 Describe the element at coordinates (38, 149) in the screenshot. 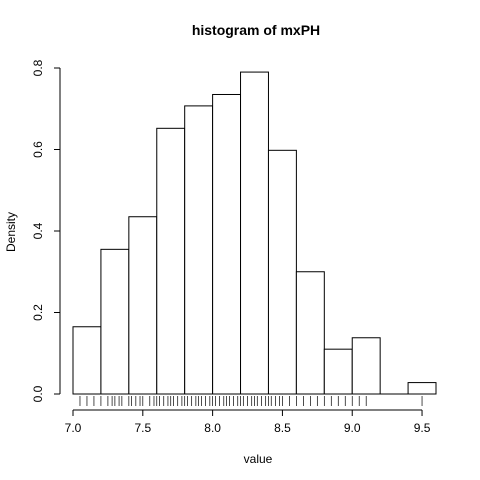

I see `y-tick-label: 0.6` at that location.